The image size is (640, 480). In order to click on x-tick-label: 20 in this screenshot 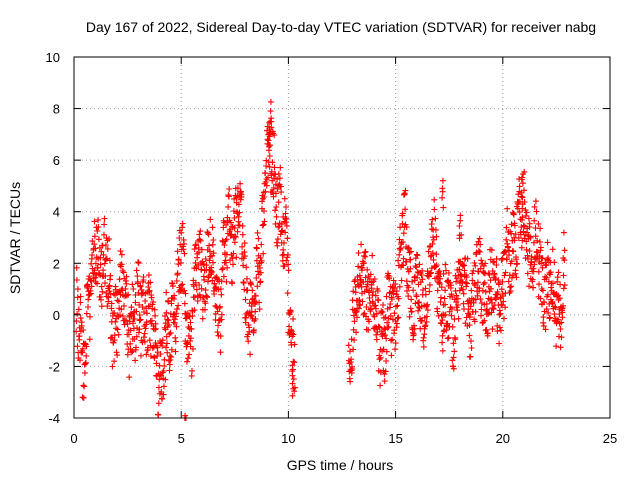, I will do `click(503, 438)`.